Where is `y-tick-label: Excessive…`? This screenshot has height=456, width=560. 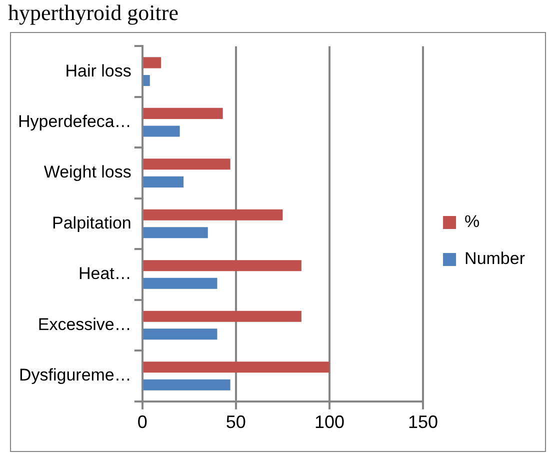
y-tick-label: Excessive… is located at coordinates (85, 324).